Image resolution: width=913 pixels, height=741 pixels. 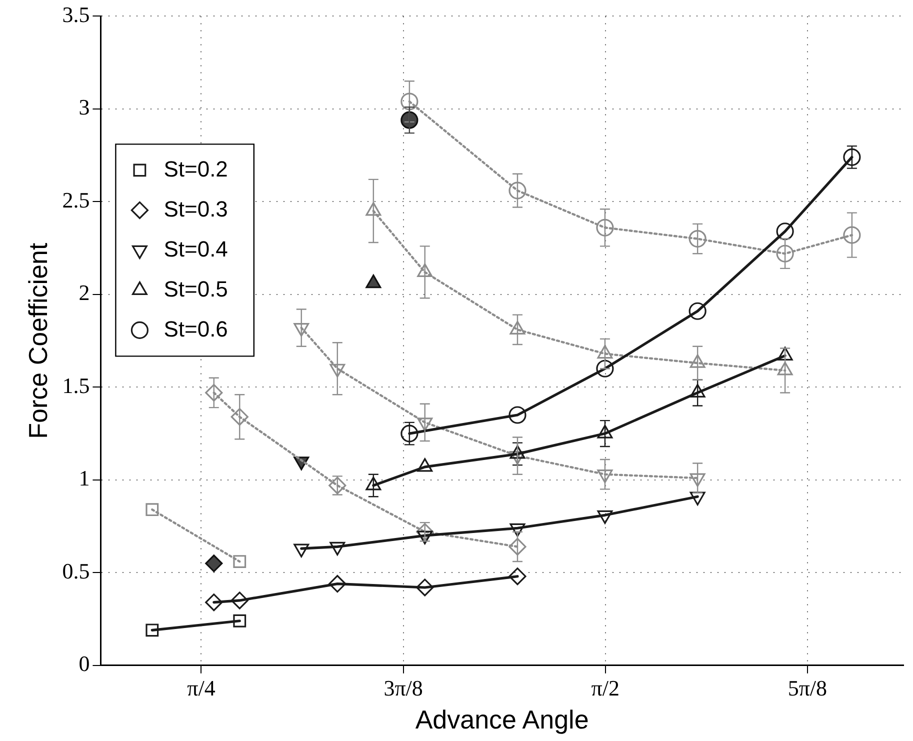 I want to click on legend-label: St=0.5, so click(x=196, y=289).